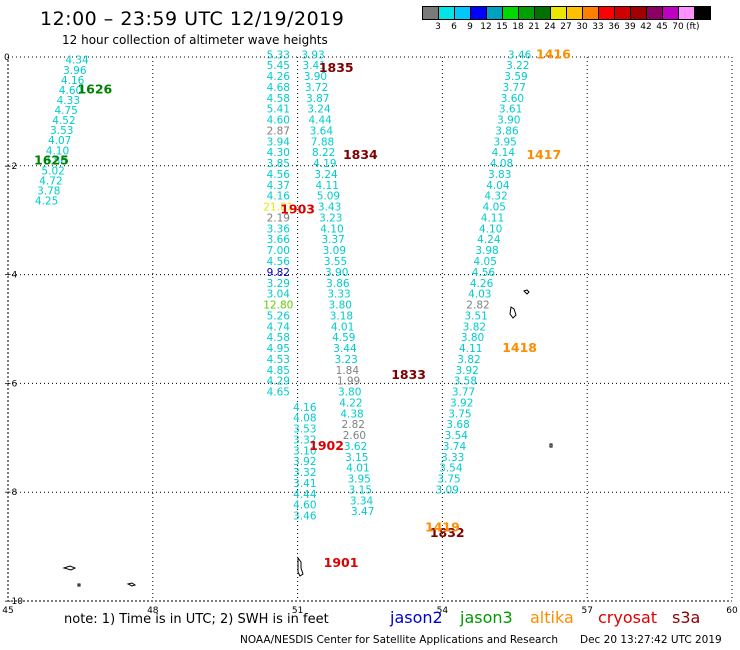 Image resolution: width=740 pixels, height=650 pixels. What do you see at coordinates (486, 27) in the screenshot?
I see `legend-tick-label: 12` at bounding box center [486, 27].